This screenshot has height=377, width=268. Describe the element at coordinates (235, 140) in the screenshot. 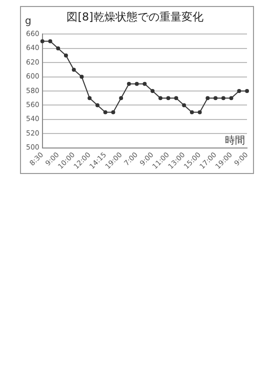

I see `x-axis-title: 時間` at that location.